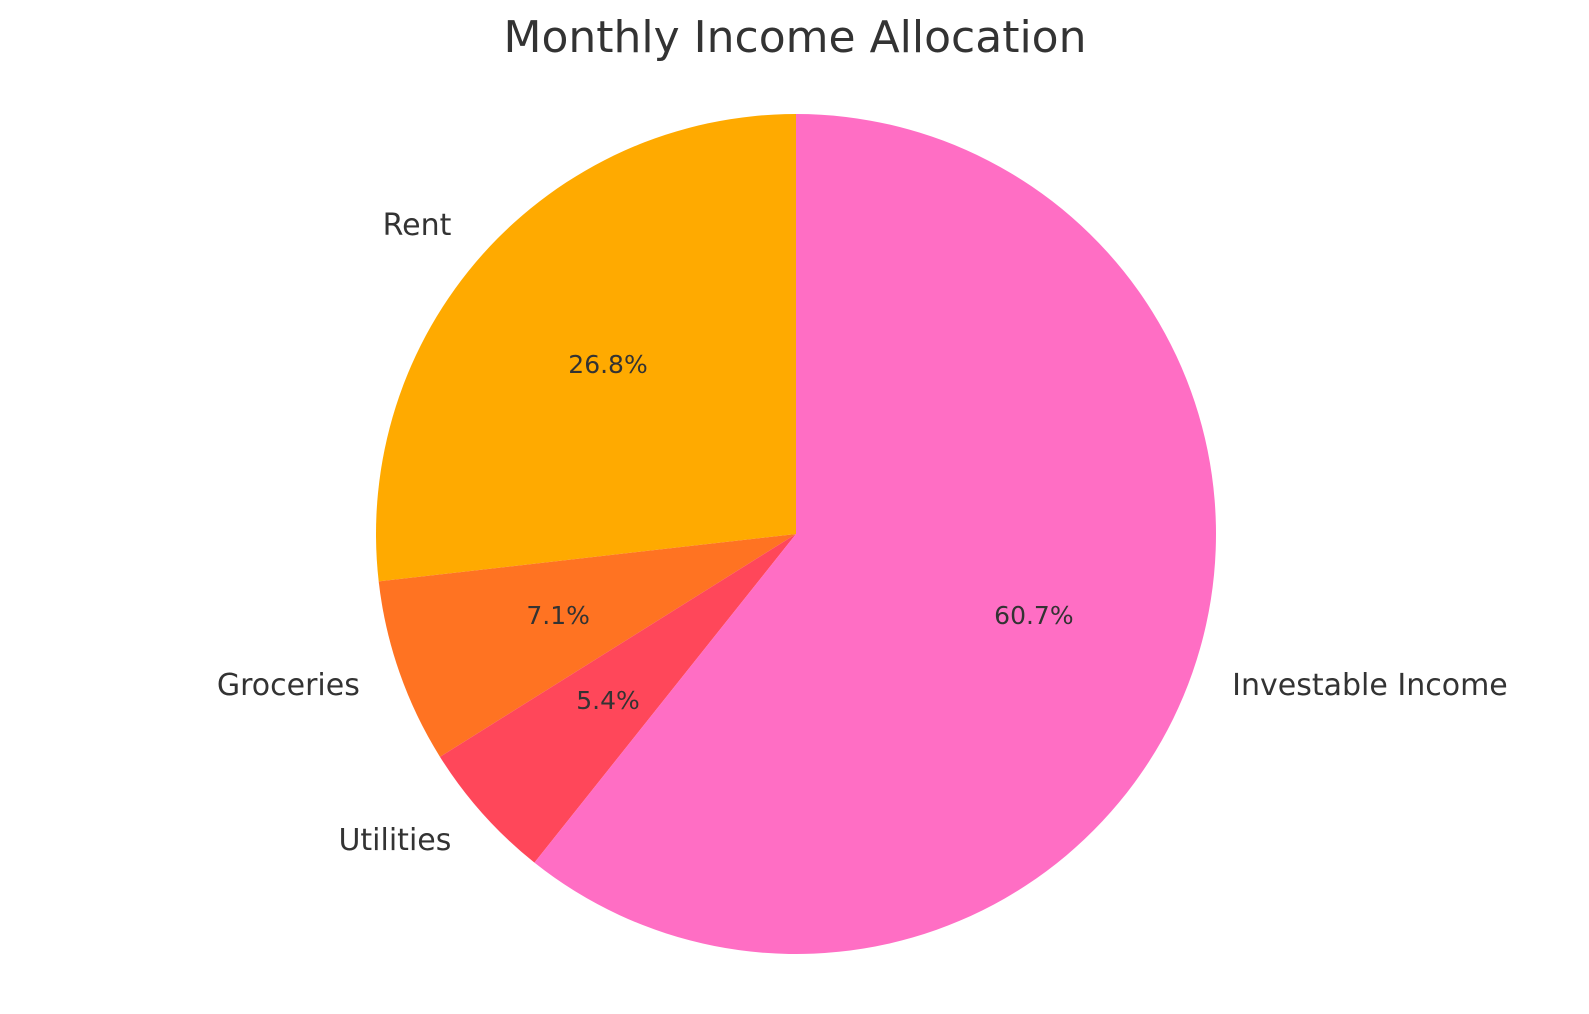 The height and width of the screenshot is (1014, 1589). I want to click on chart-title: Monthly Income Allocation, so click(795, 37).